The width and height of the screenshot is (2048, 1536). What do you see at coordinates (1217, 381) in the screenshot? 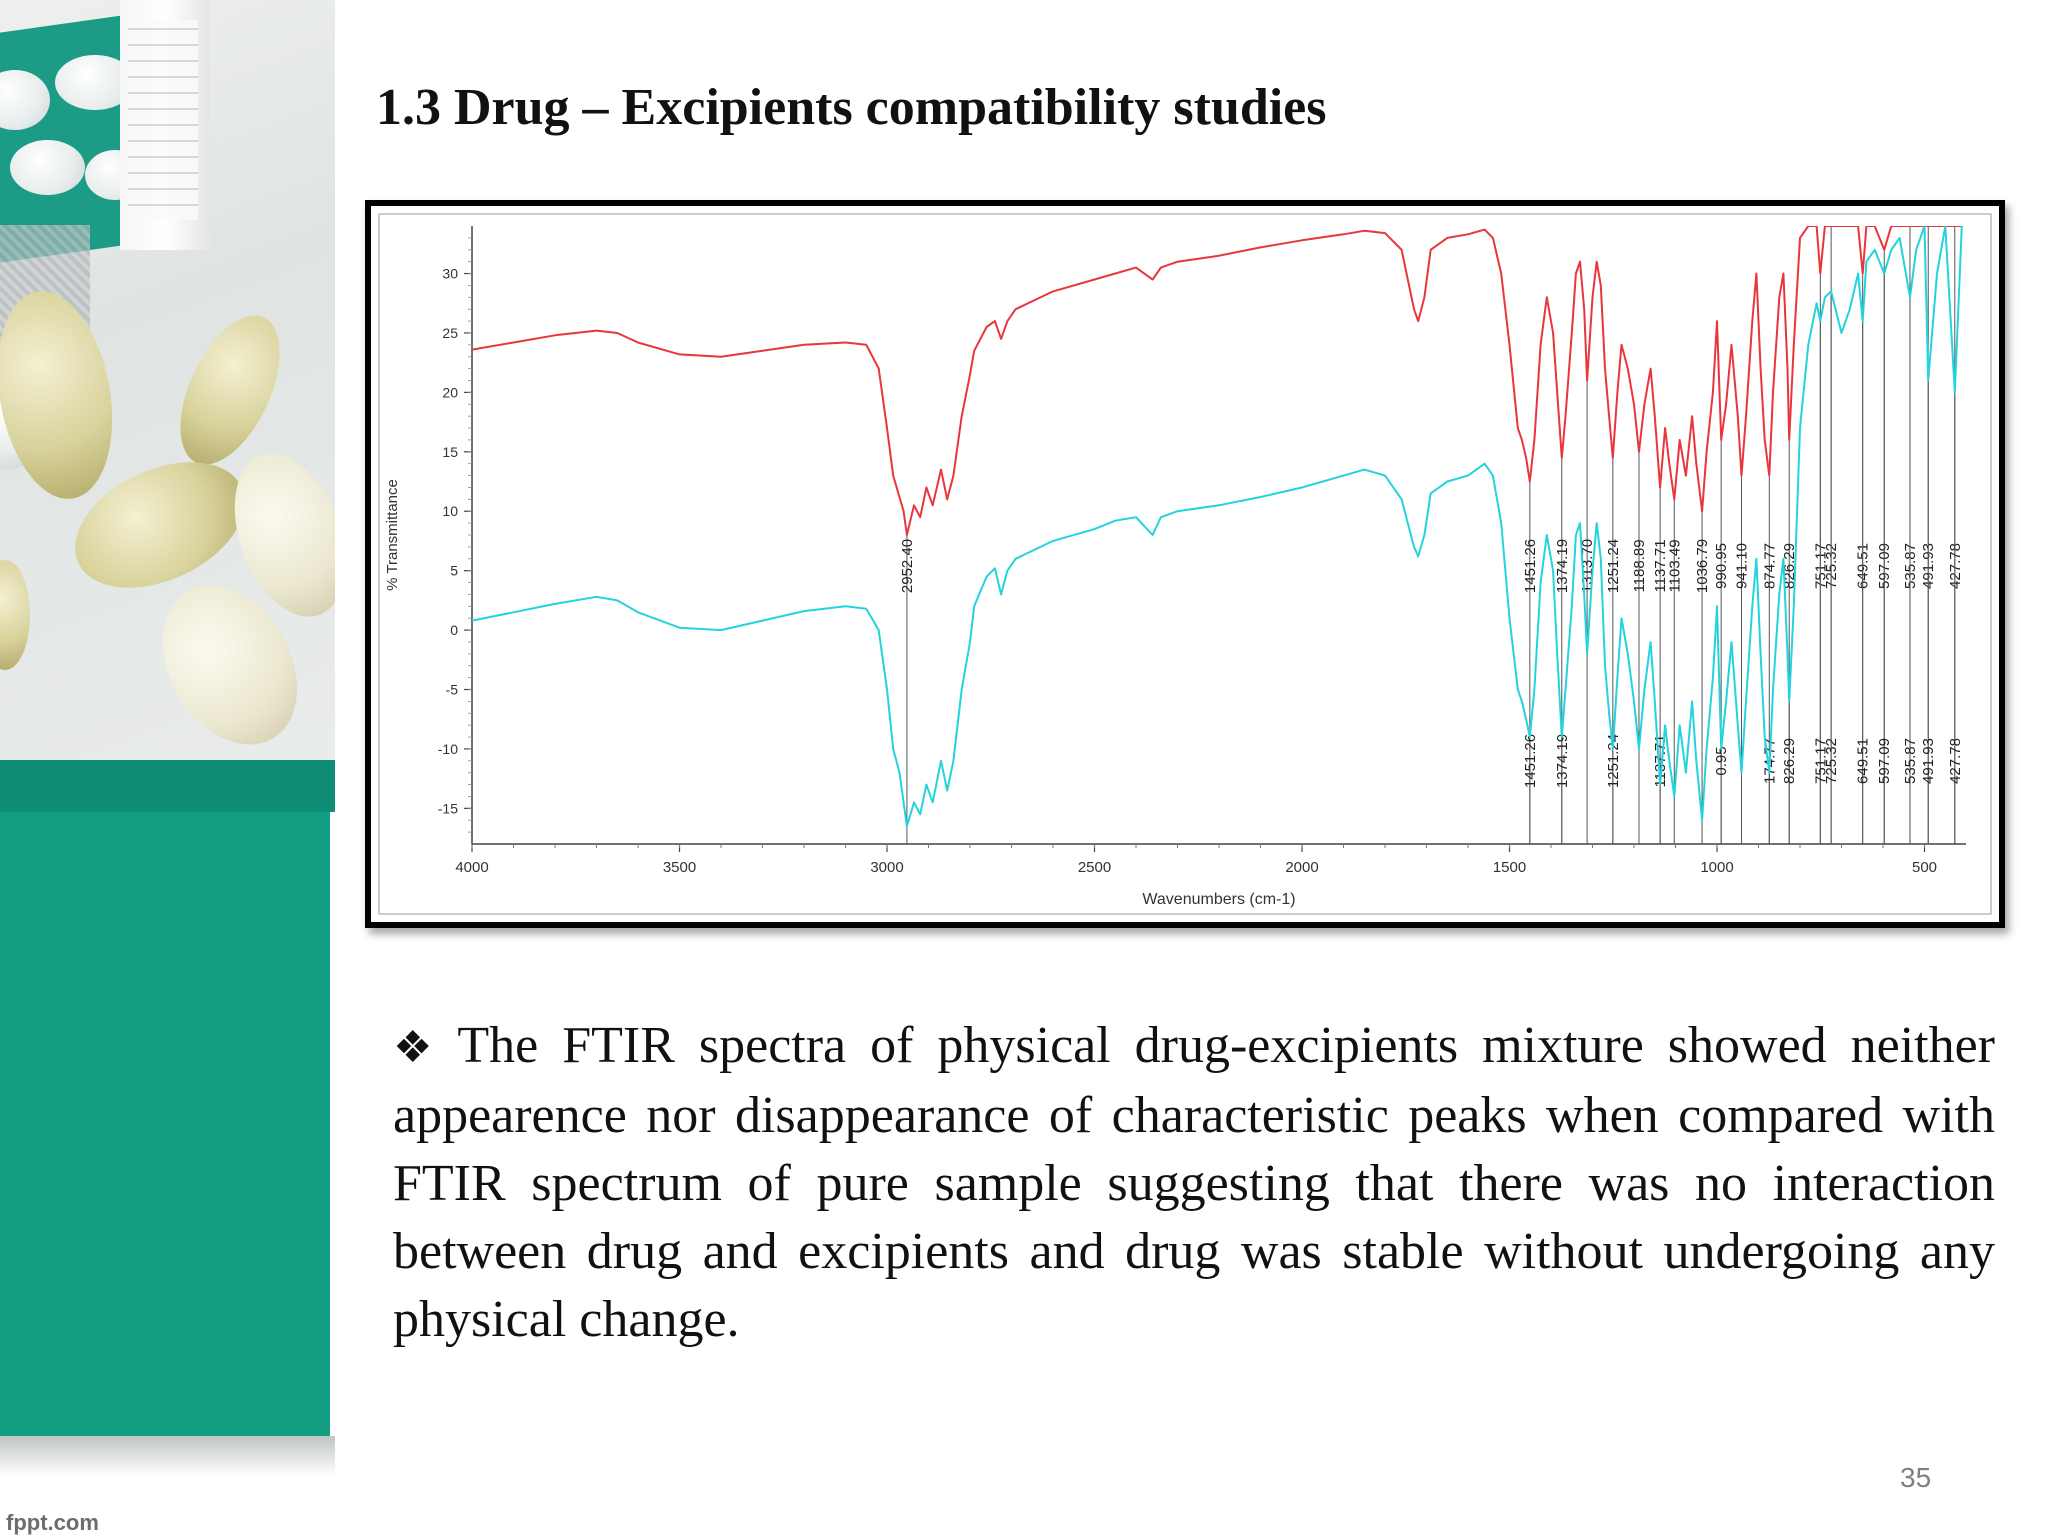
I see `spectrum-line-red` at bounding box center [1217, 381].